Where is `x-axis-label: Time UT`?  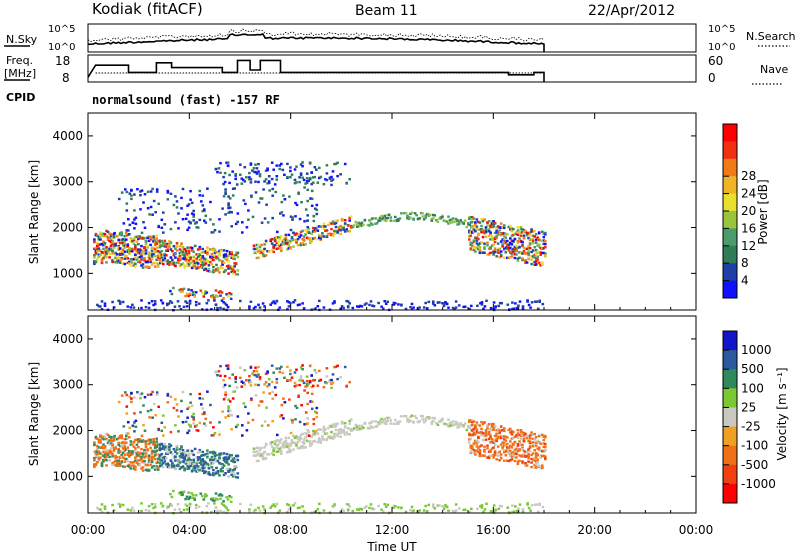 x-axis-label: Time UT is located at coordinates (391, 547).